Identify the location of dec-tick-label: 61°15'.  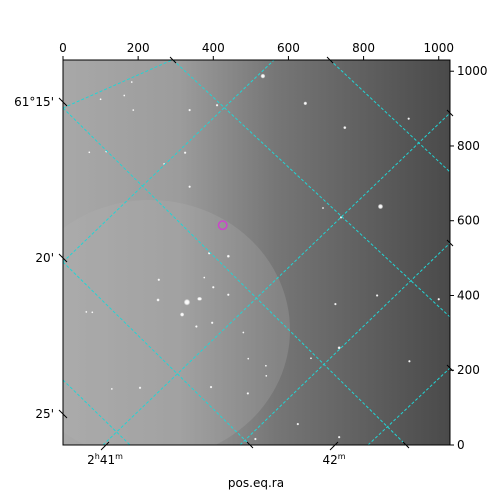
(34, 102).